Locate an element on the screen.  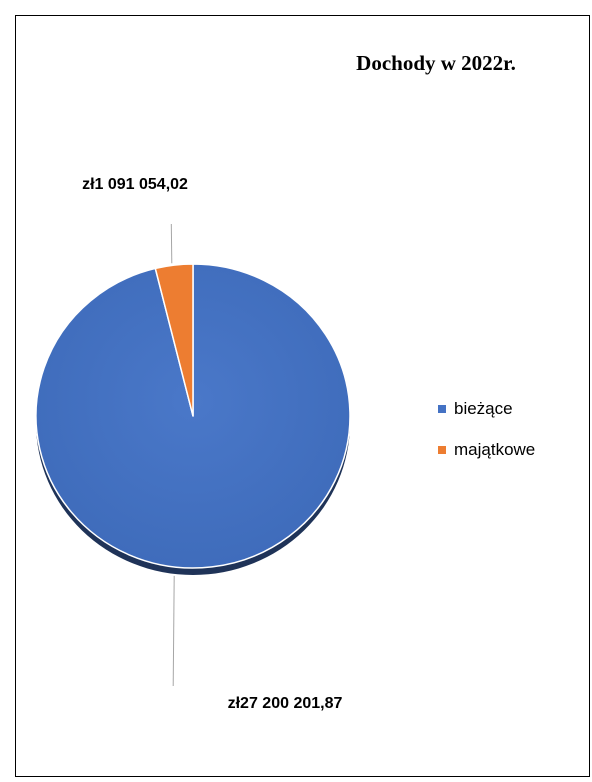
legend: bieżące majątkowe is located at coordinates (486, 429).